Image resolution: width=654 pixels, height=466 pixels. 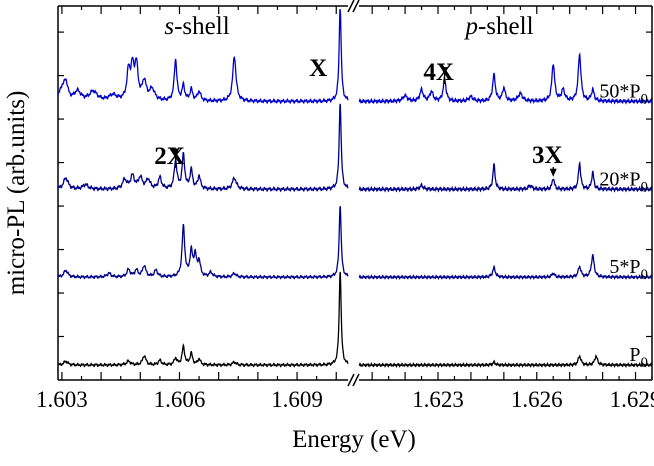 I want to click on series-label: P0, so click(x=638, y=357).